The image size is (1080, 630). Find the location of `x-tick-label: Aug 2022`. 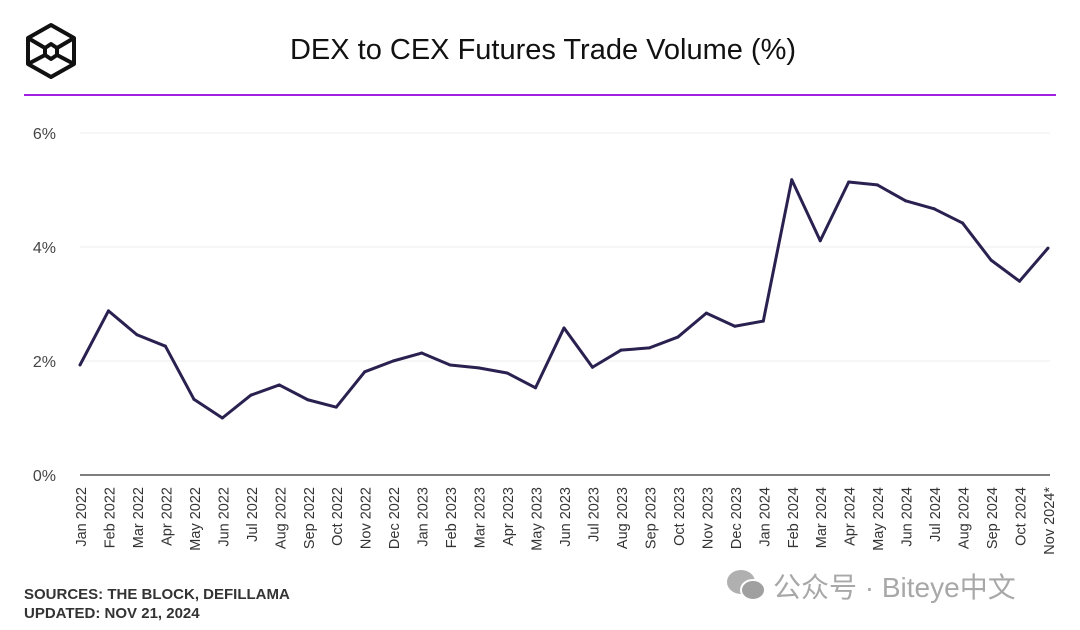

x-tick-label: Aug 2022 is located at coordinates (281, 518).